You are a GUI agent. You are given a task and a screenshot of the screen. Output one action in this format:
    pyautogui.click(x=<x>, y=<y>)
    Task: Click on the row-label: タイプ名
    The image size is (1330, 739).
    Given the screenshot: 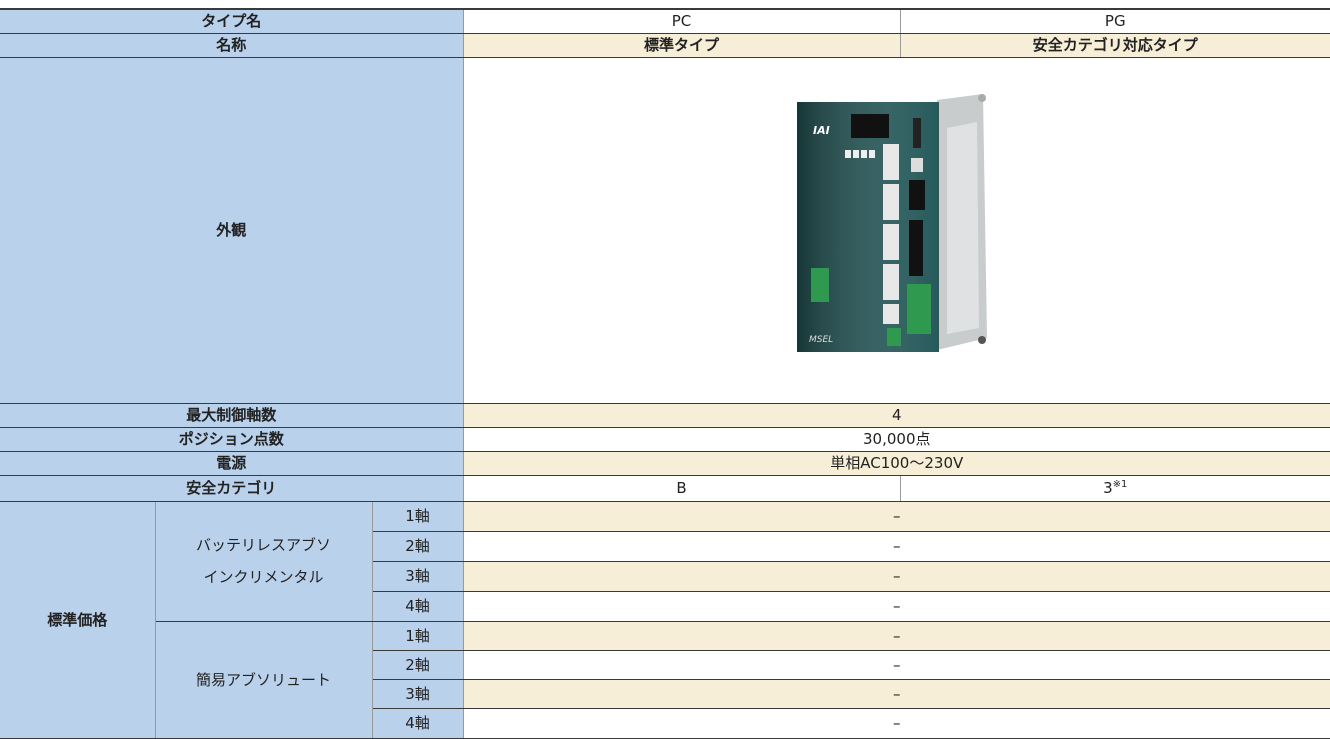 What is the action you would take?
    pyautogui.click(x=232, y=21)
    